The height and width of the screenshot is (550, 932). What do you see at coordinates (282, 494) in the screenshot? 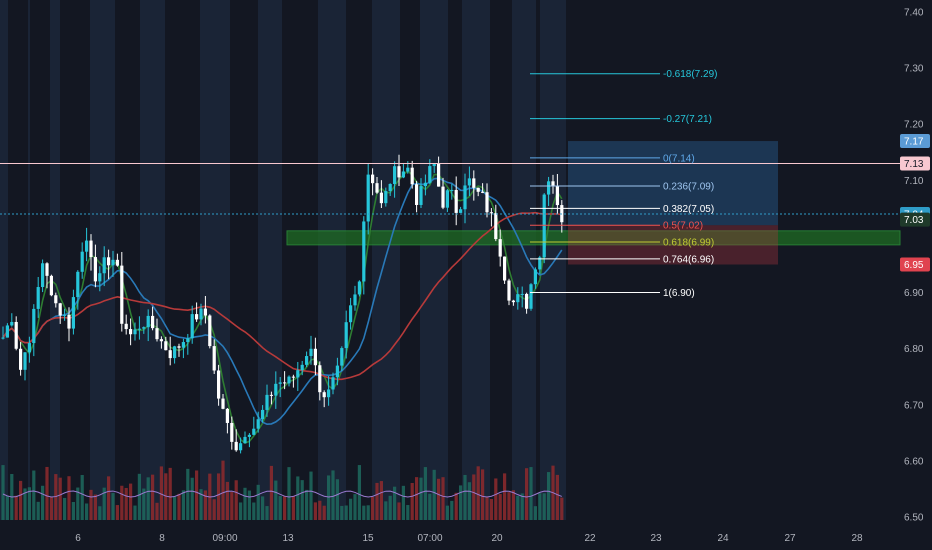
I see `volume-ma` at bounding box center [282, 494].